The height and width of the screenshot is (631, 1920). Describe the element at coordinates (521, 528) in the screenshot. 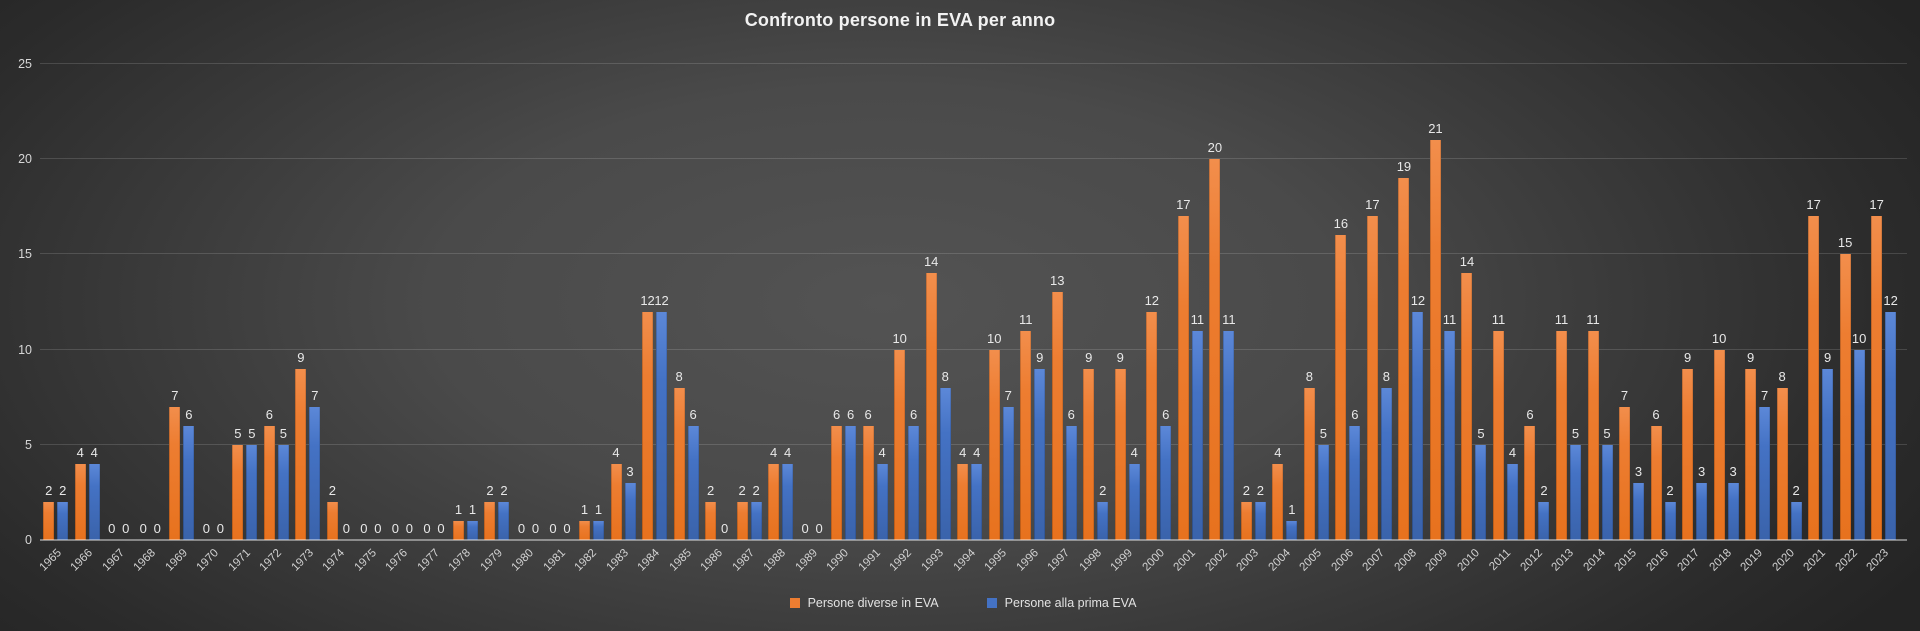

I see `data-label-diverse-1980: 0` at that location.